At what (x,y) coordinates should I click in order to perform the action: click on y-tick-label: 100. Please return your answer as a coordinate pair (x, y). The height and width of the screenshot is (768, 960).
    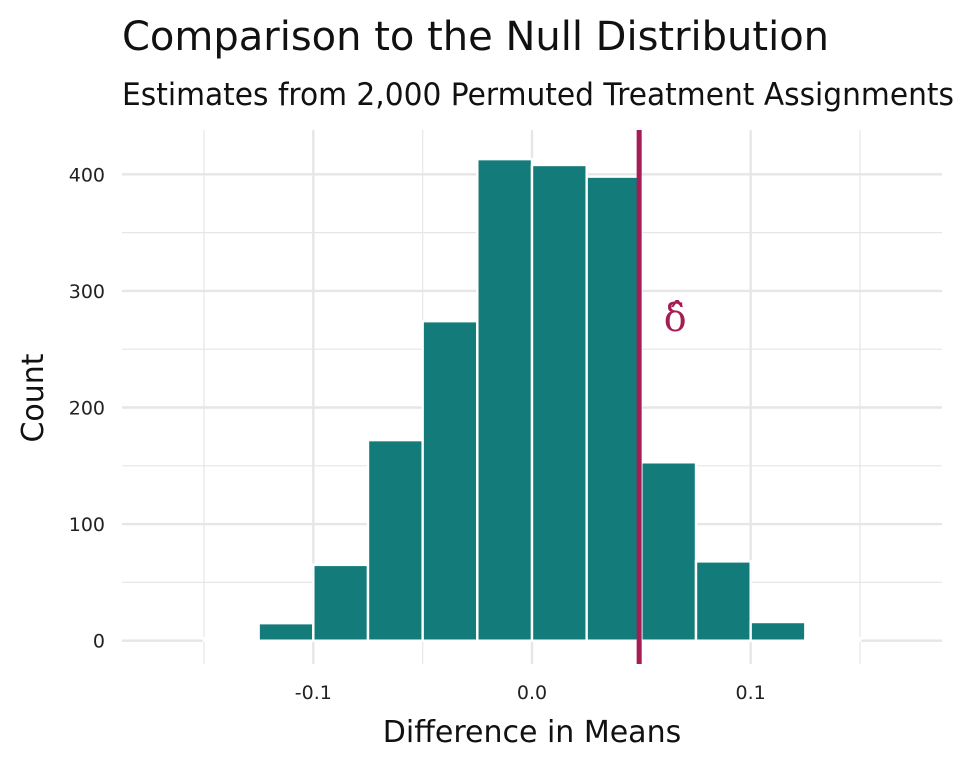
    Looking at the image, I should click on (87, 525).